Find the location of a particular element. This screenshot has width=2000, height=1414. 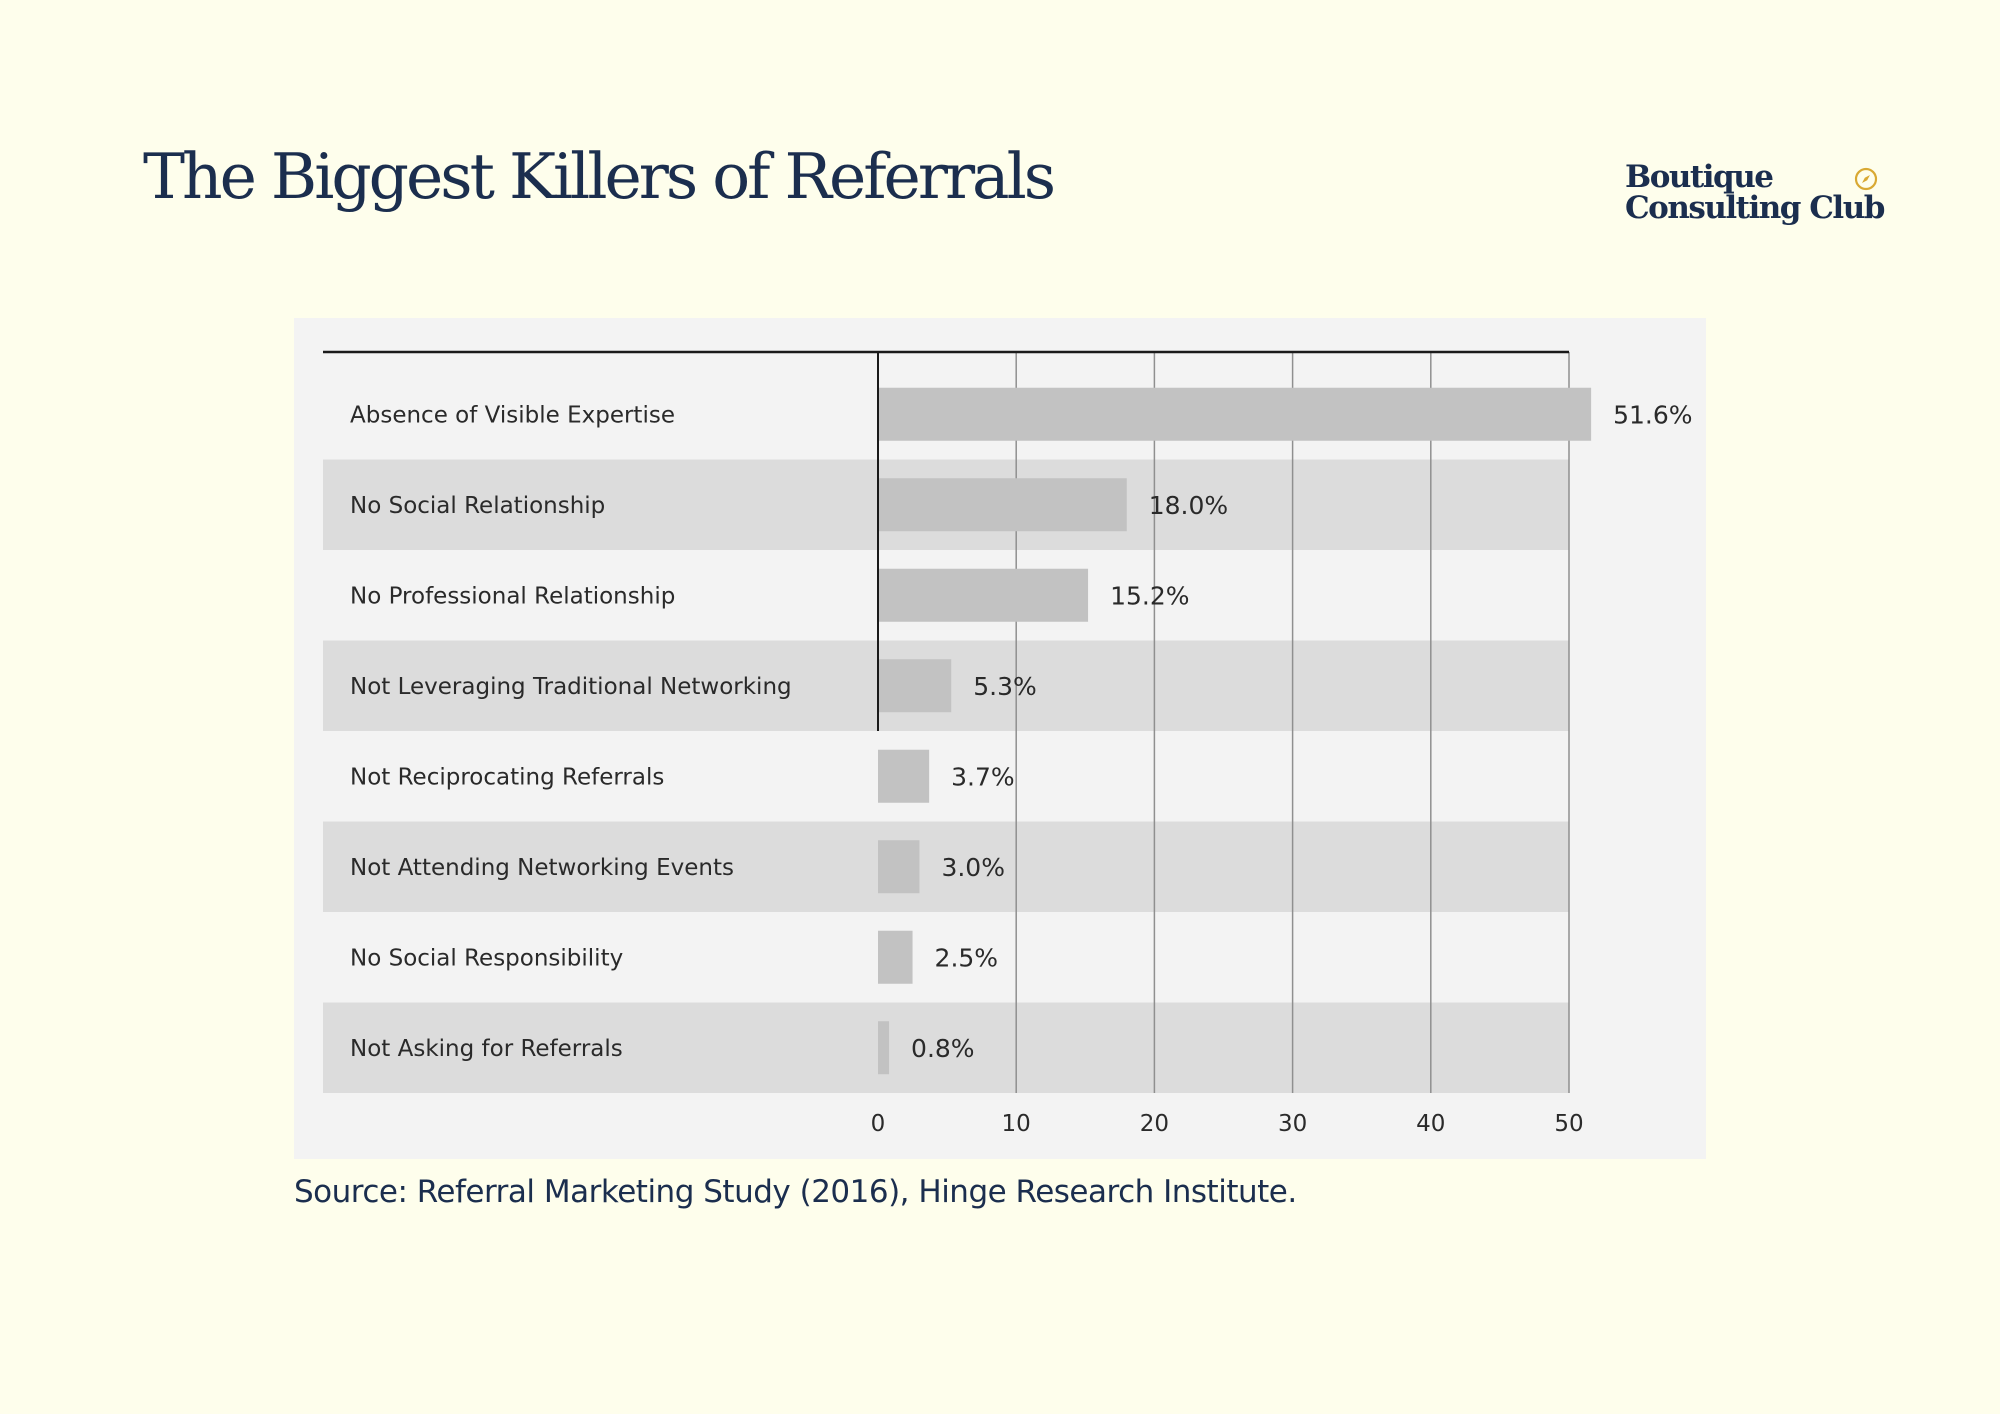

category-label: Not Attending Networking Events is located at coordinates (542, 868).